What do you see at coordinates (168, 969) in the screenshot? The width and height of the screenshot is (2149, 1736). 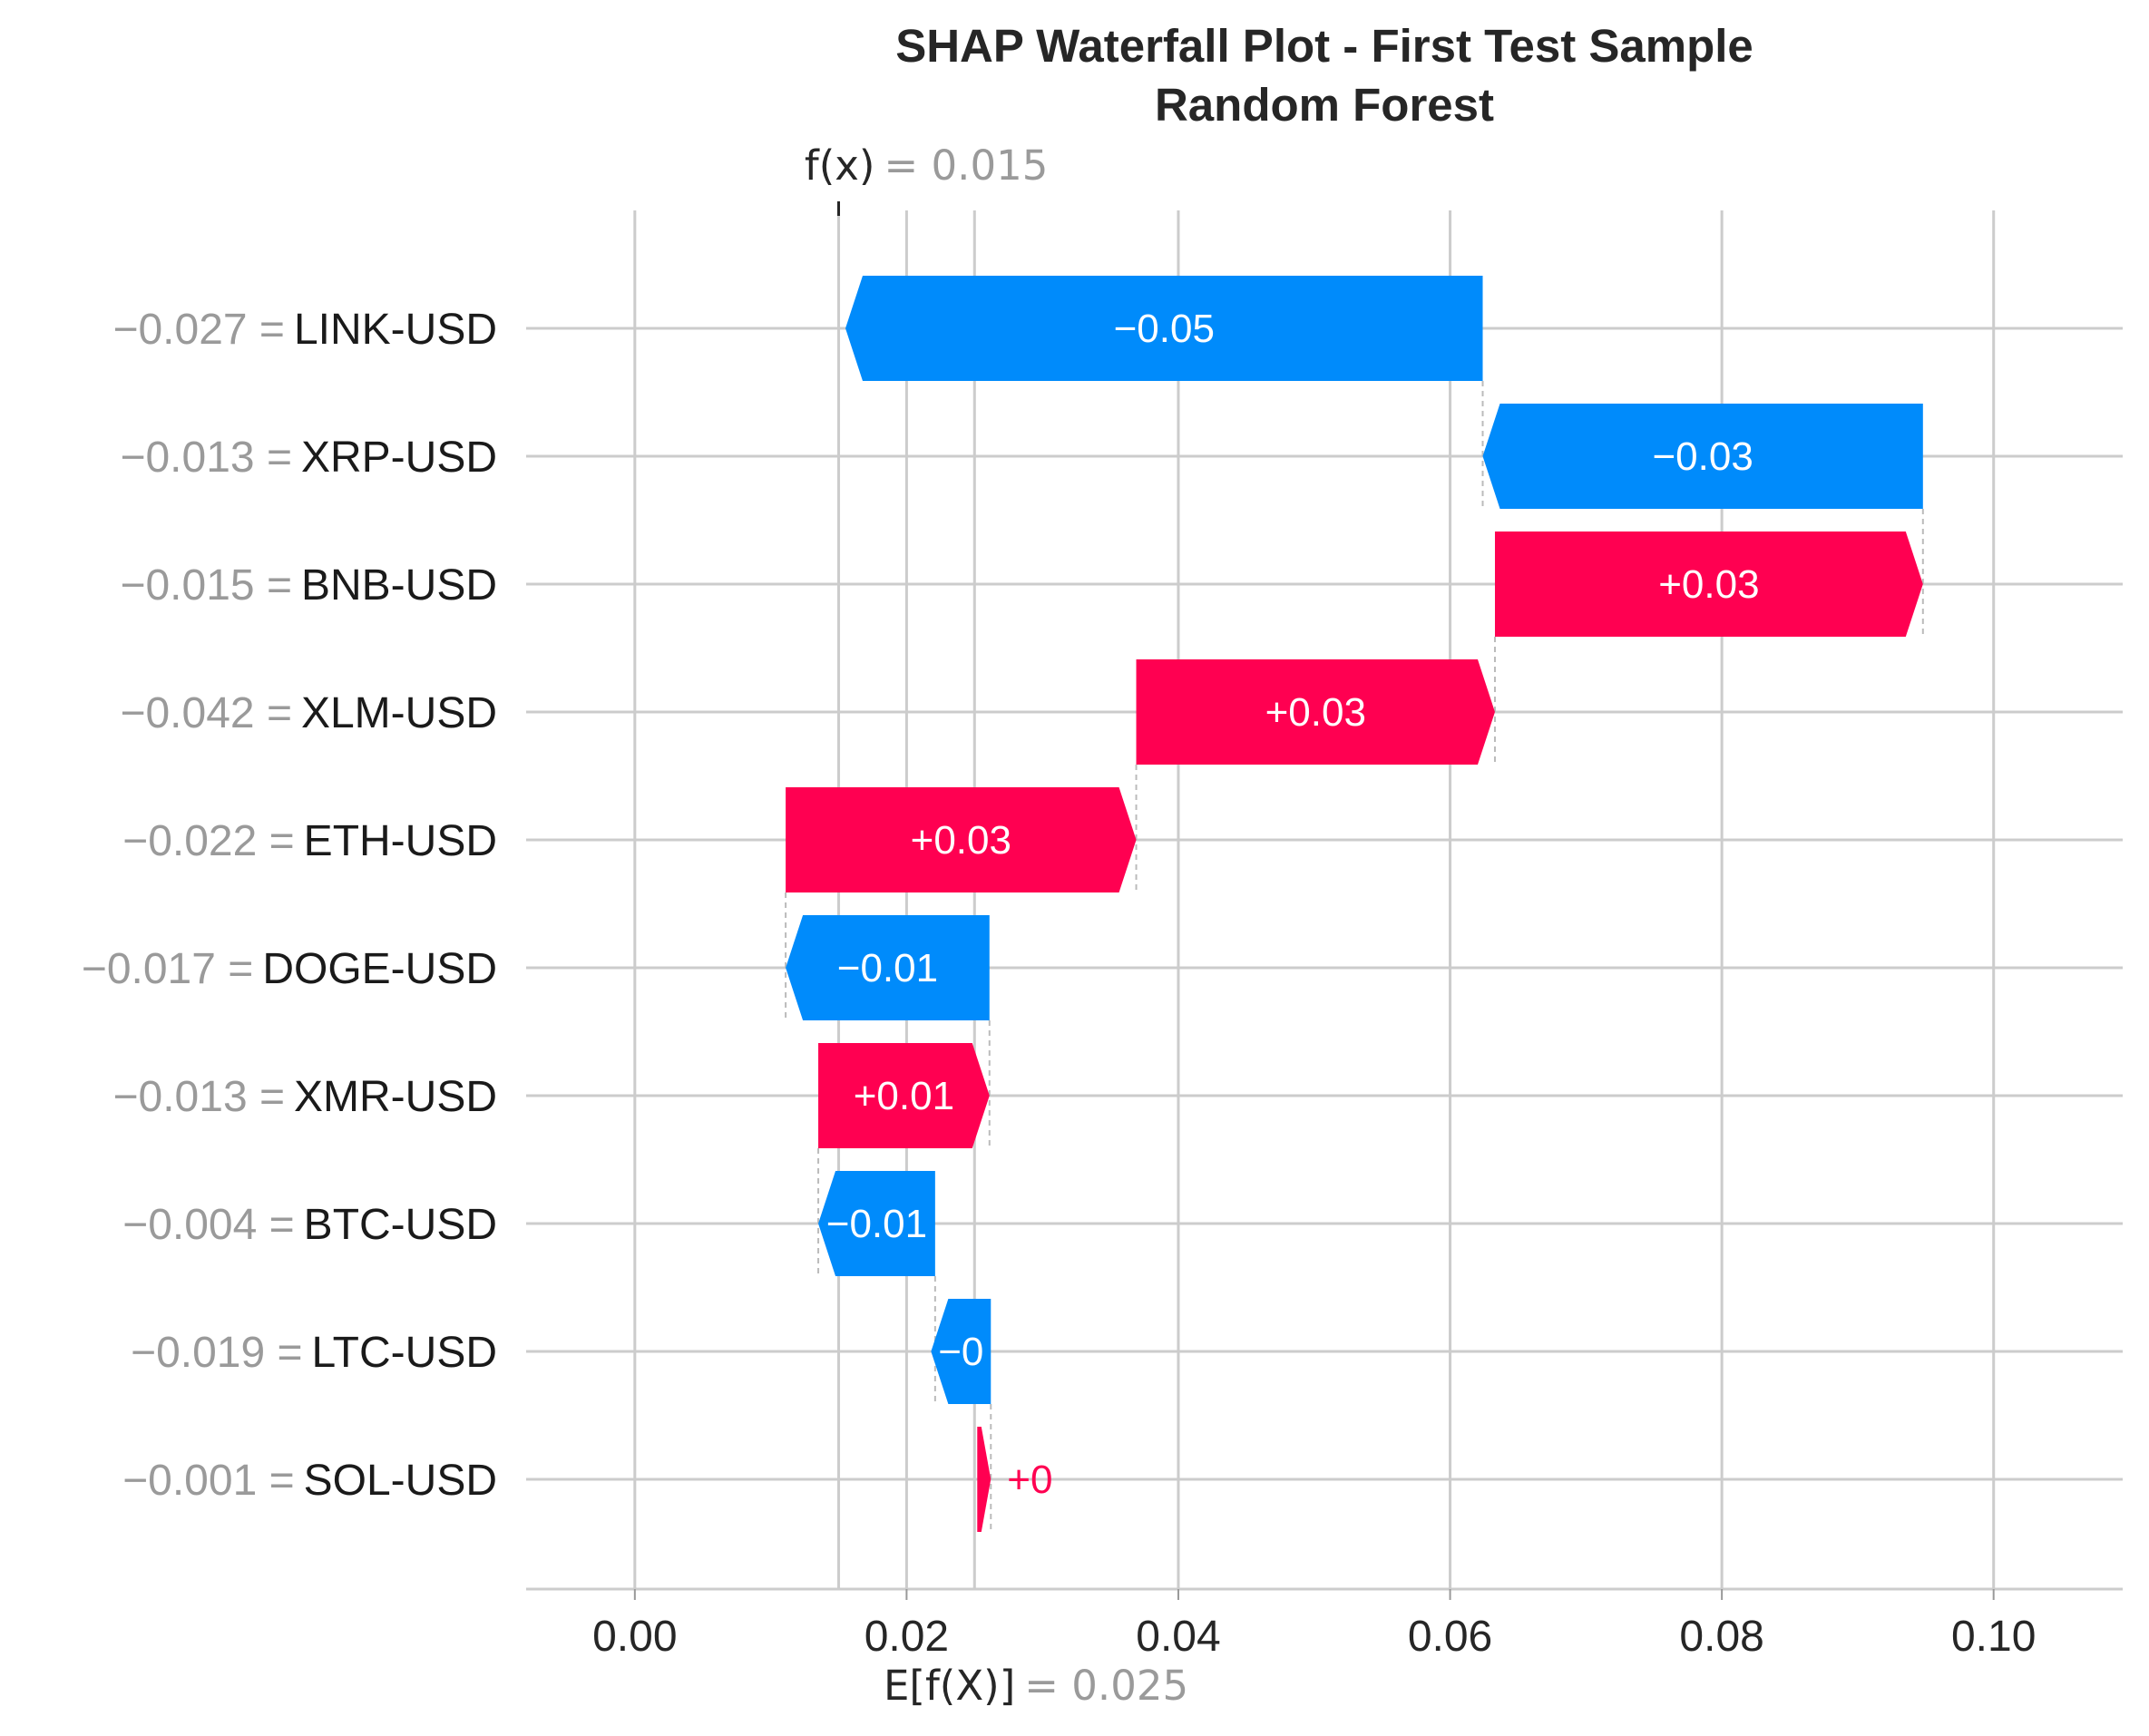 I see `feature-value-label: −0.017 =` at bounding box center [168, 969].